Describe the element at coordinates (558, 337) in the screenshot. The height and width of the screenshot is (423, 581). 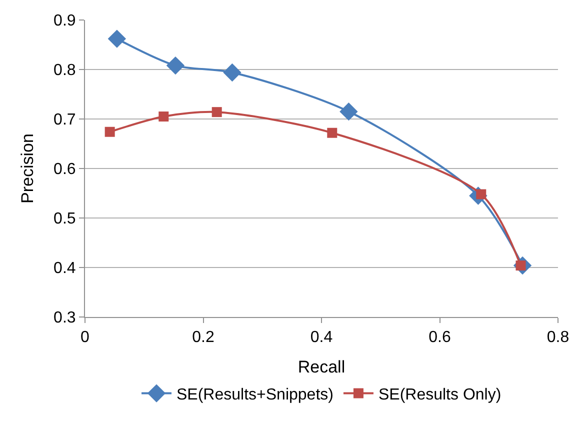
I see `x-tick-label: 0.8` at that location.